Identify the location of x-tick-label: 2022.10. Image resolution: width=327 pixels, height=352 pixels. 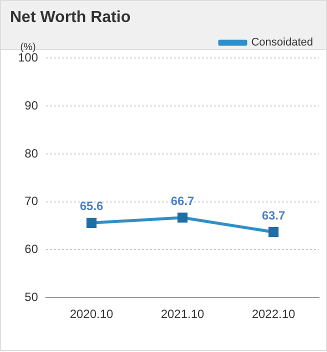
(274, 314).